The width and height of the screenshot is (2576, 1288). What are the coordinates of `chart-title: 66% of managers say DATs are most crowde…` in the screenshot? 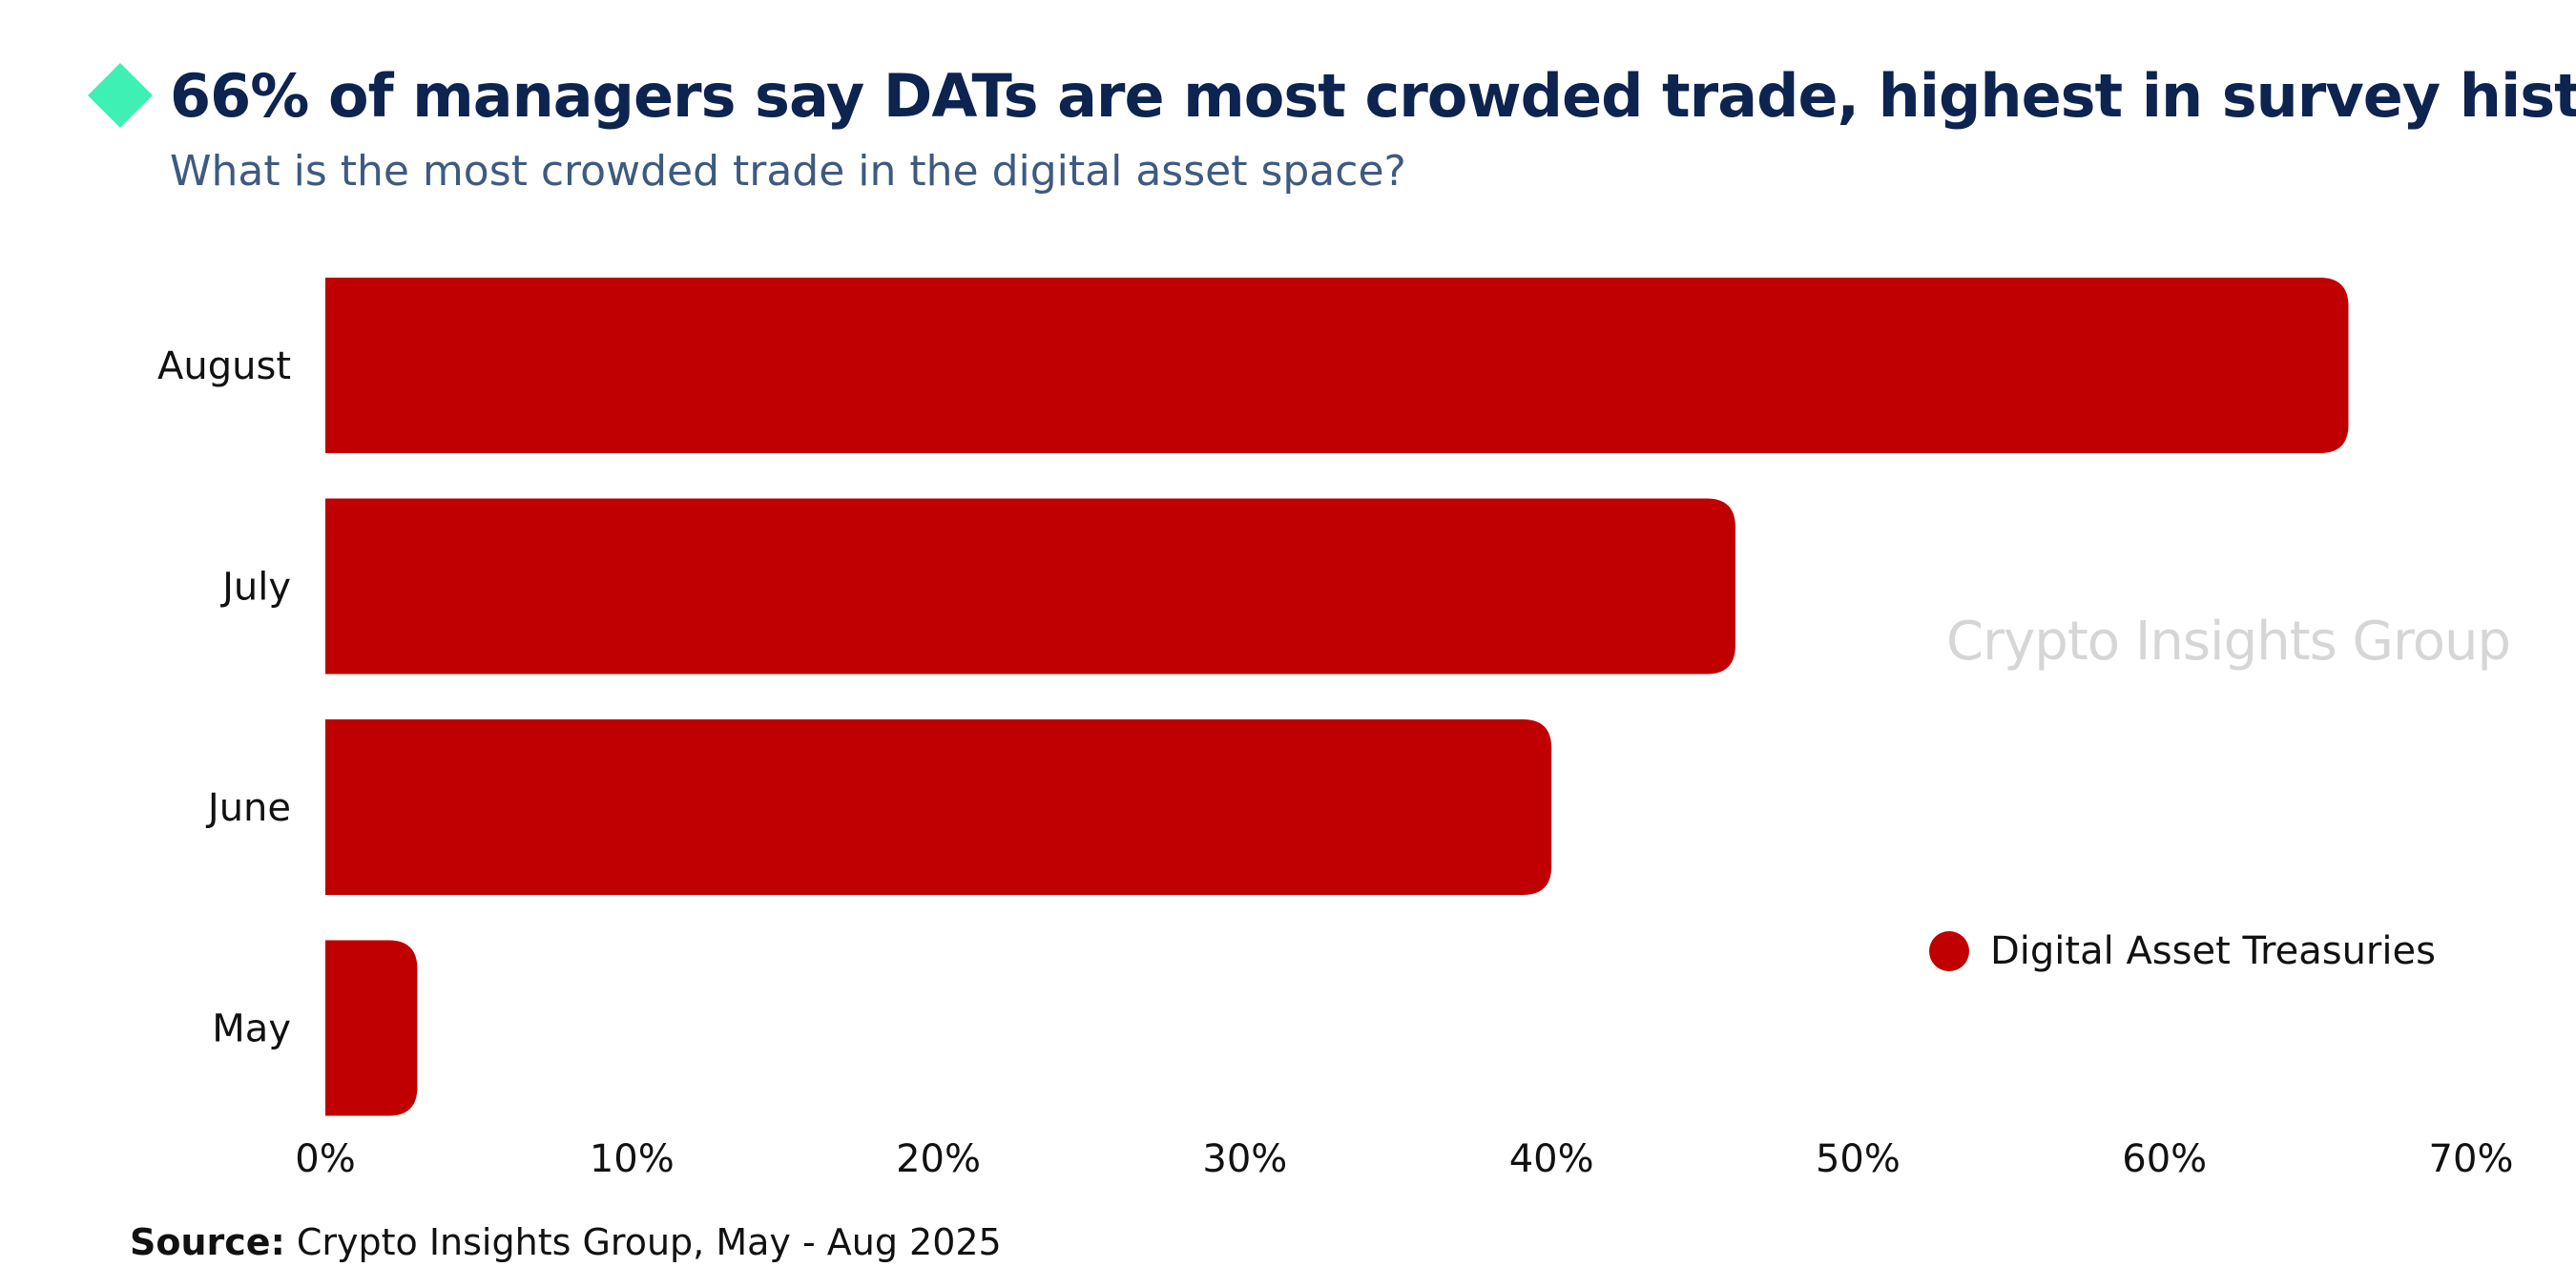 It's located at (1373, 96).